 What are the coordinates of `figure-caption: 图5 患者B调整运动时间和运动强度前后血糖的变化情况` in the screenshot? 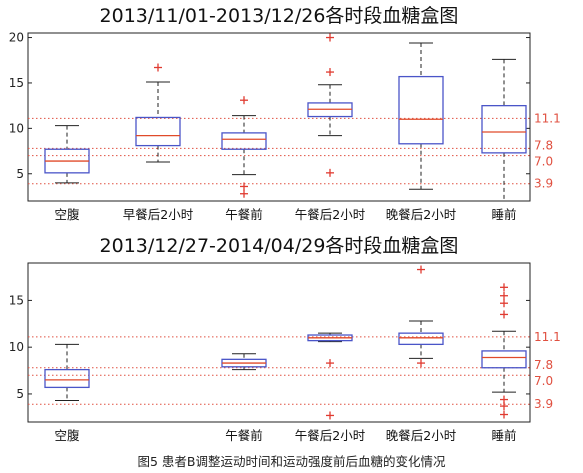 It's located at (291, 461).